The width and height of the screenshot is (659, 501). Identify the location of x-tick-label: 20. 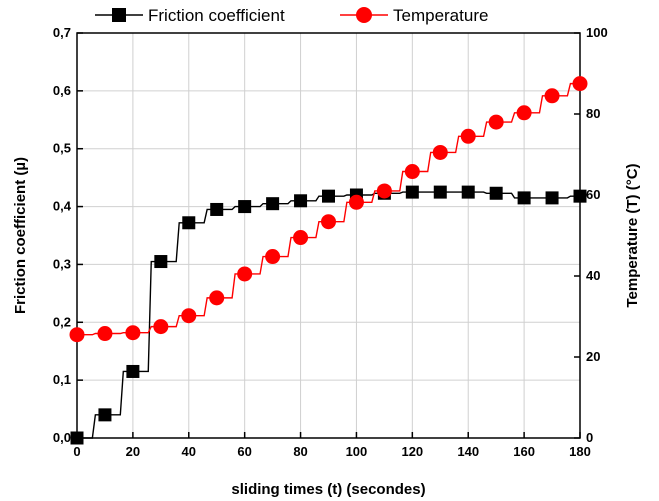
(133, 451).